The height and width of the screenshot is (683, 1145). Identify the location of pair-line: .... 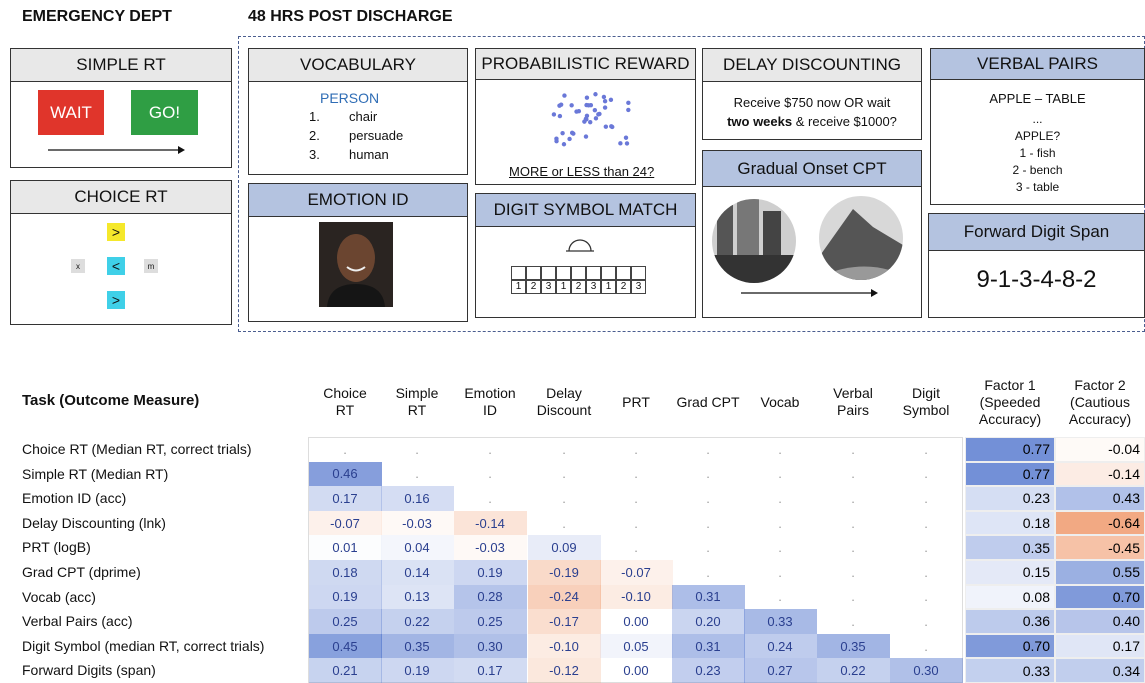
(1037, 119).